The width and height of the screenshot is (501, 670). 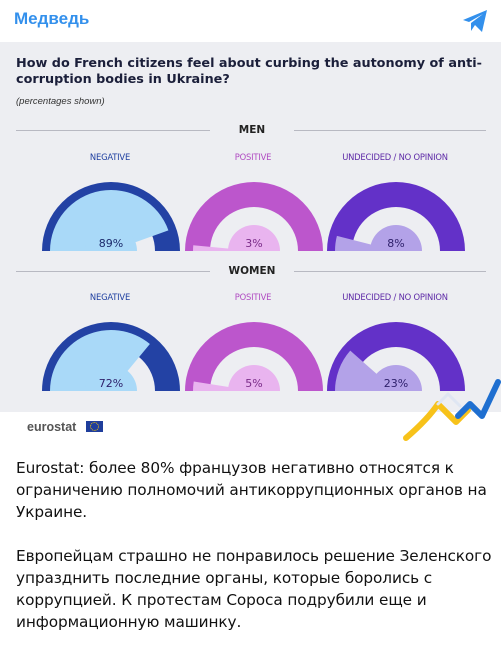 I want to click on gauge-label-men-undecided: UNDECIDED / NO OPINION, so click(x=395, y=157).